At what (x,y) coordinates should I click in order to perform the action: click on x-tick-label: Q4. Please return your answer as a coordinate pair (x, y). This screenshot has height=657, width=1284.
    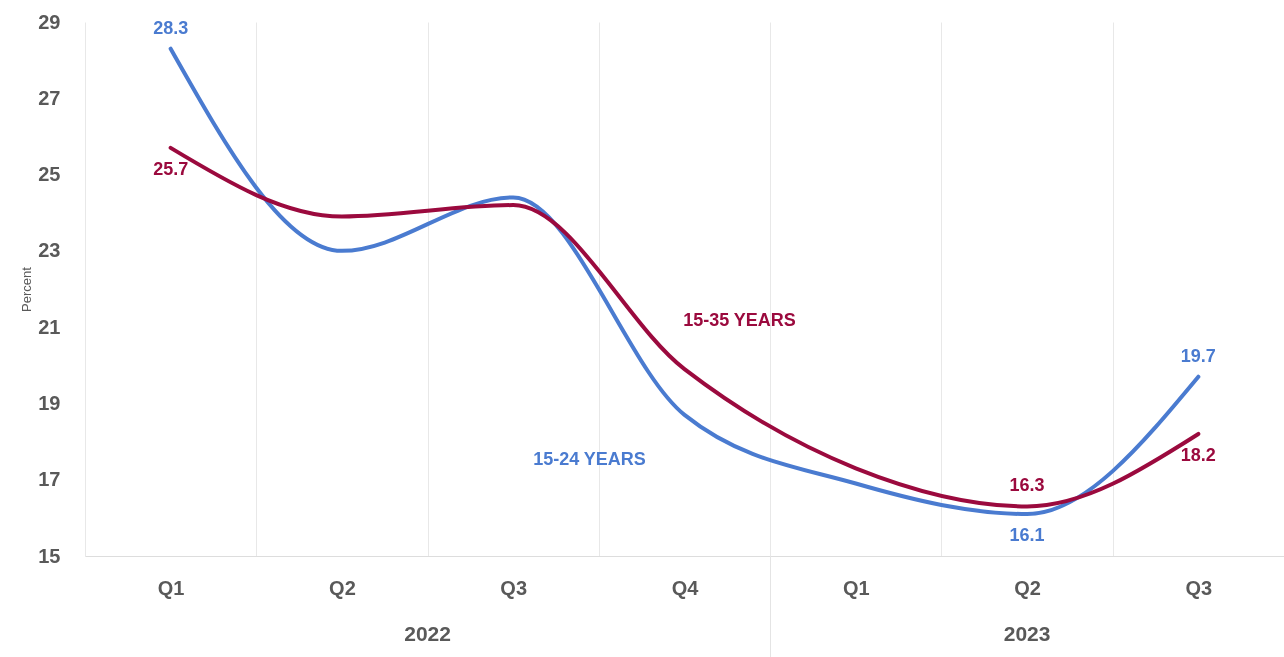
    Looking at the image, I should click on (685, 587).